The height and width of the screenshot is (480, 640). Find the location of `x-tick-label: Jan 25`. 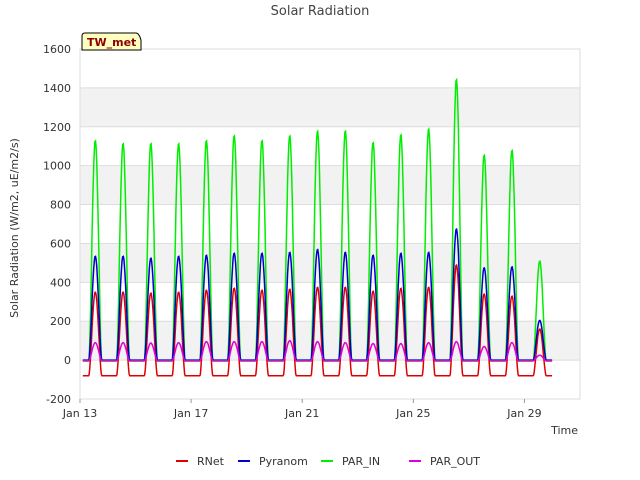

x-tick-label: Jan 25 is located at coordinates (412, 413).